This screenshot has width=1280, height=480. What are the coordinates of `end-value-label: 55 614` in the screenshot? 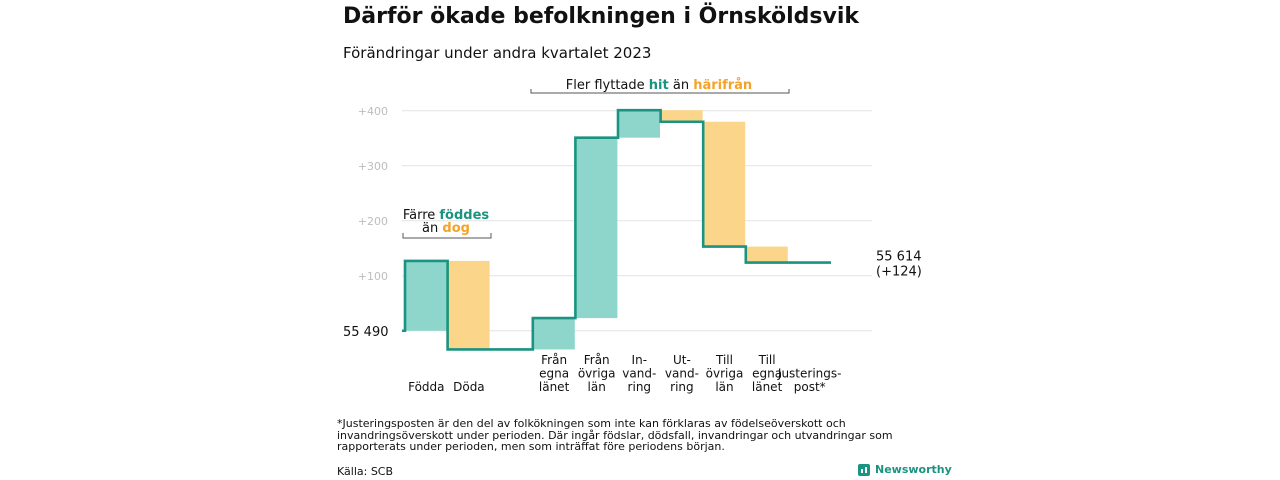 It's located at (899, 257).